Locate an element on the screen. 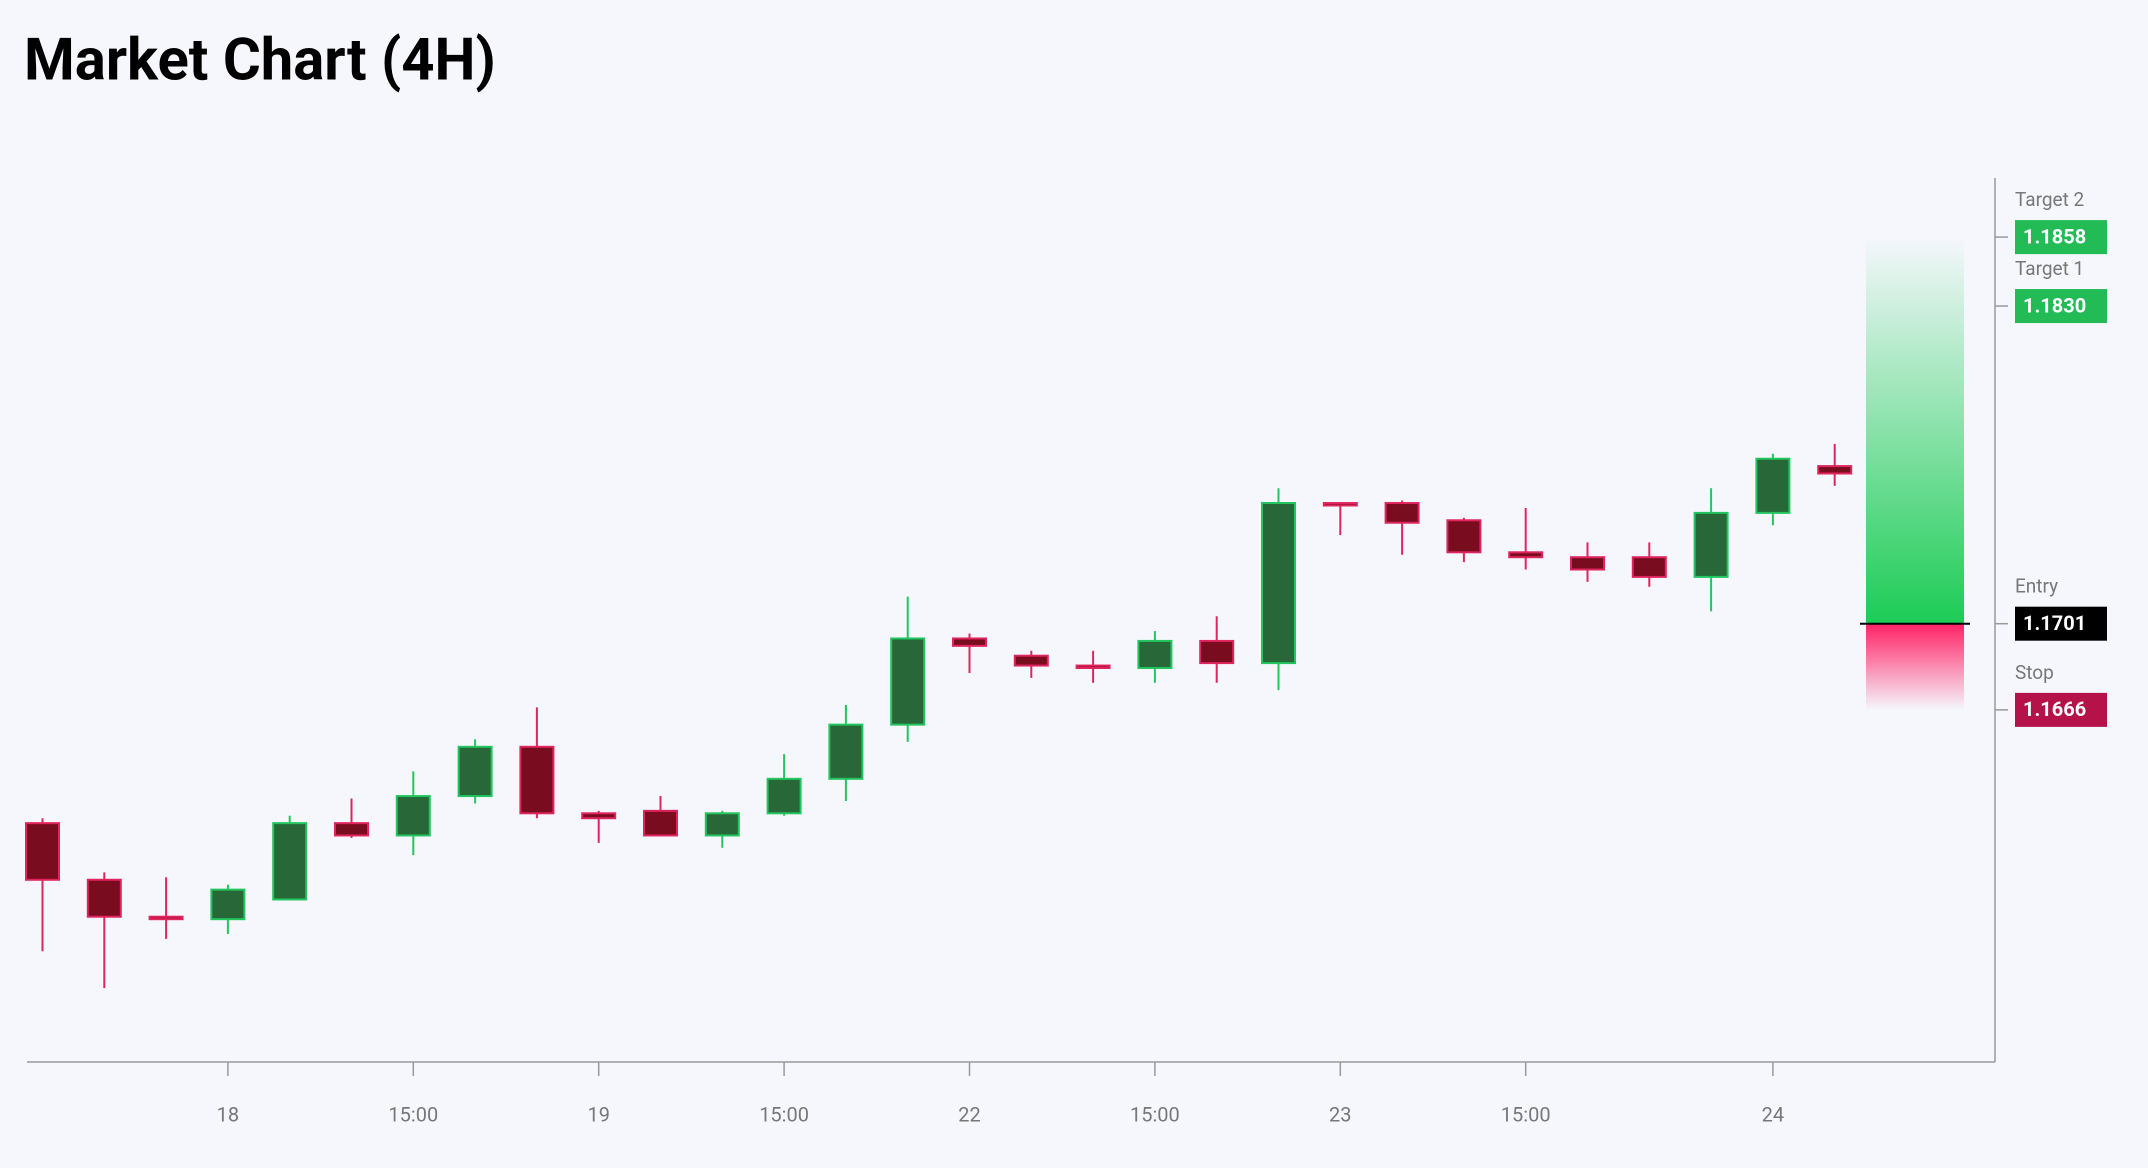 The height and width of the screenshot is (1168, 2148). level-value: 1.1666 is located at coordinates (2054, 709).